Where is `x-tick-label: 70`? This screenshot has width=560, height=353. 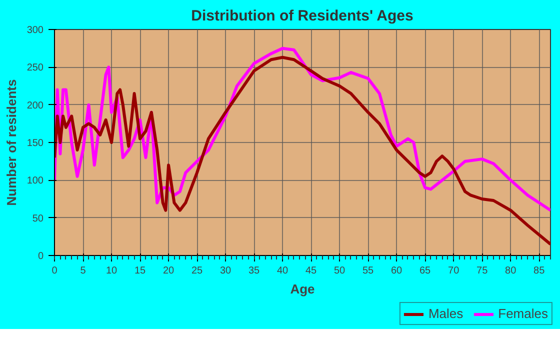
x-tick-label: 70 is located at coordinates (454, 271).